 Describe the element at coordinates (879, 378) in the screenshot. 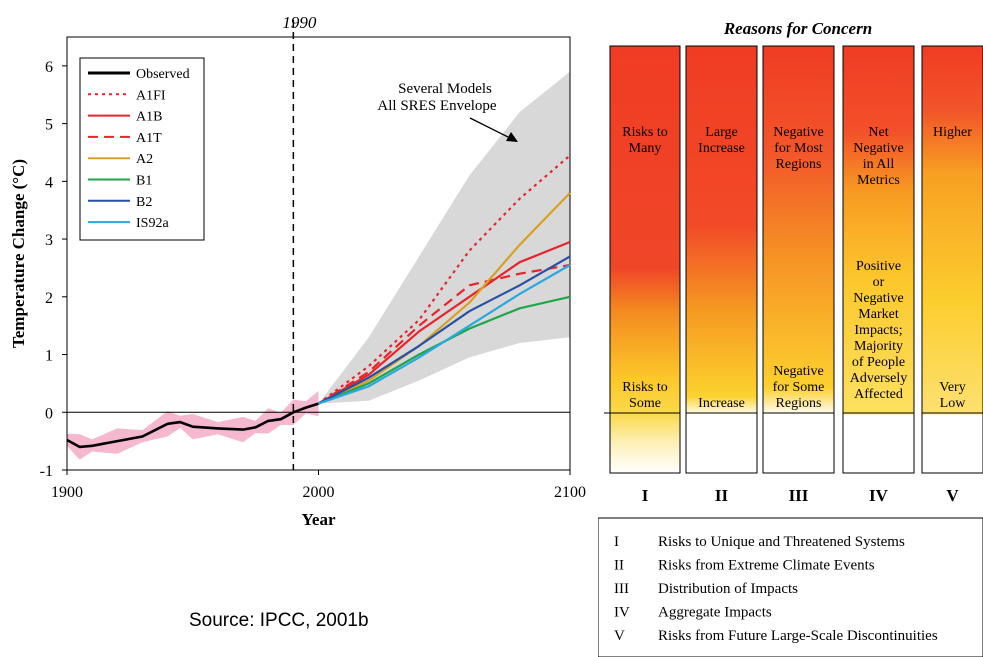

I see `column-middle-label: Adversely` at that location.